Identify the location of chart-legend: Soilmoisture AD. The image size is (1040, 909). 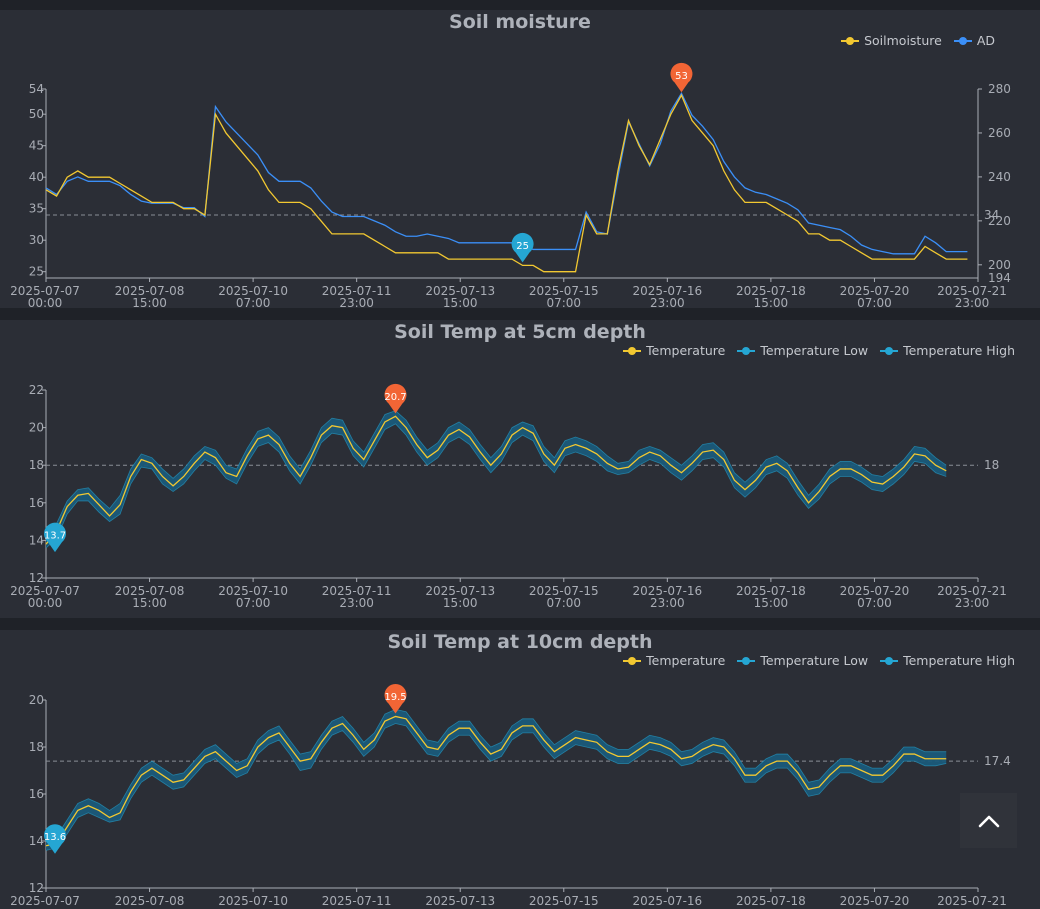
(918, 40).